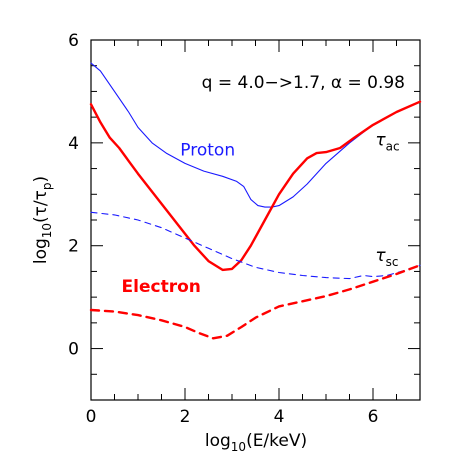 Image resolution: width=458 pixels, height=458 pixels. I want to click on y-tick-label: 4, so click(73, 144).